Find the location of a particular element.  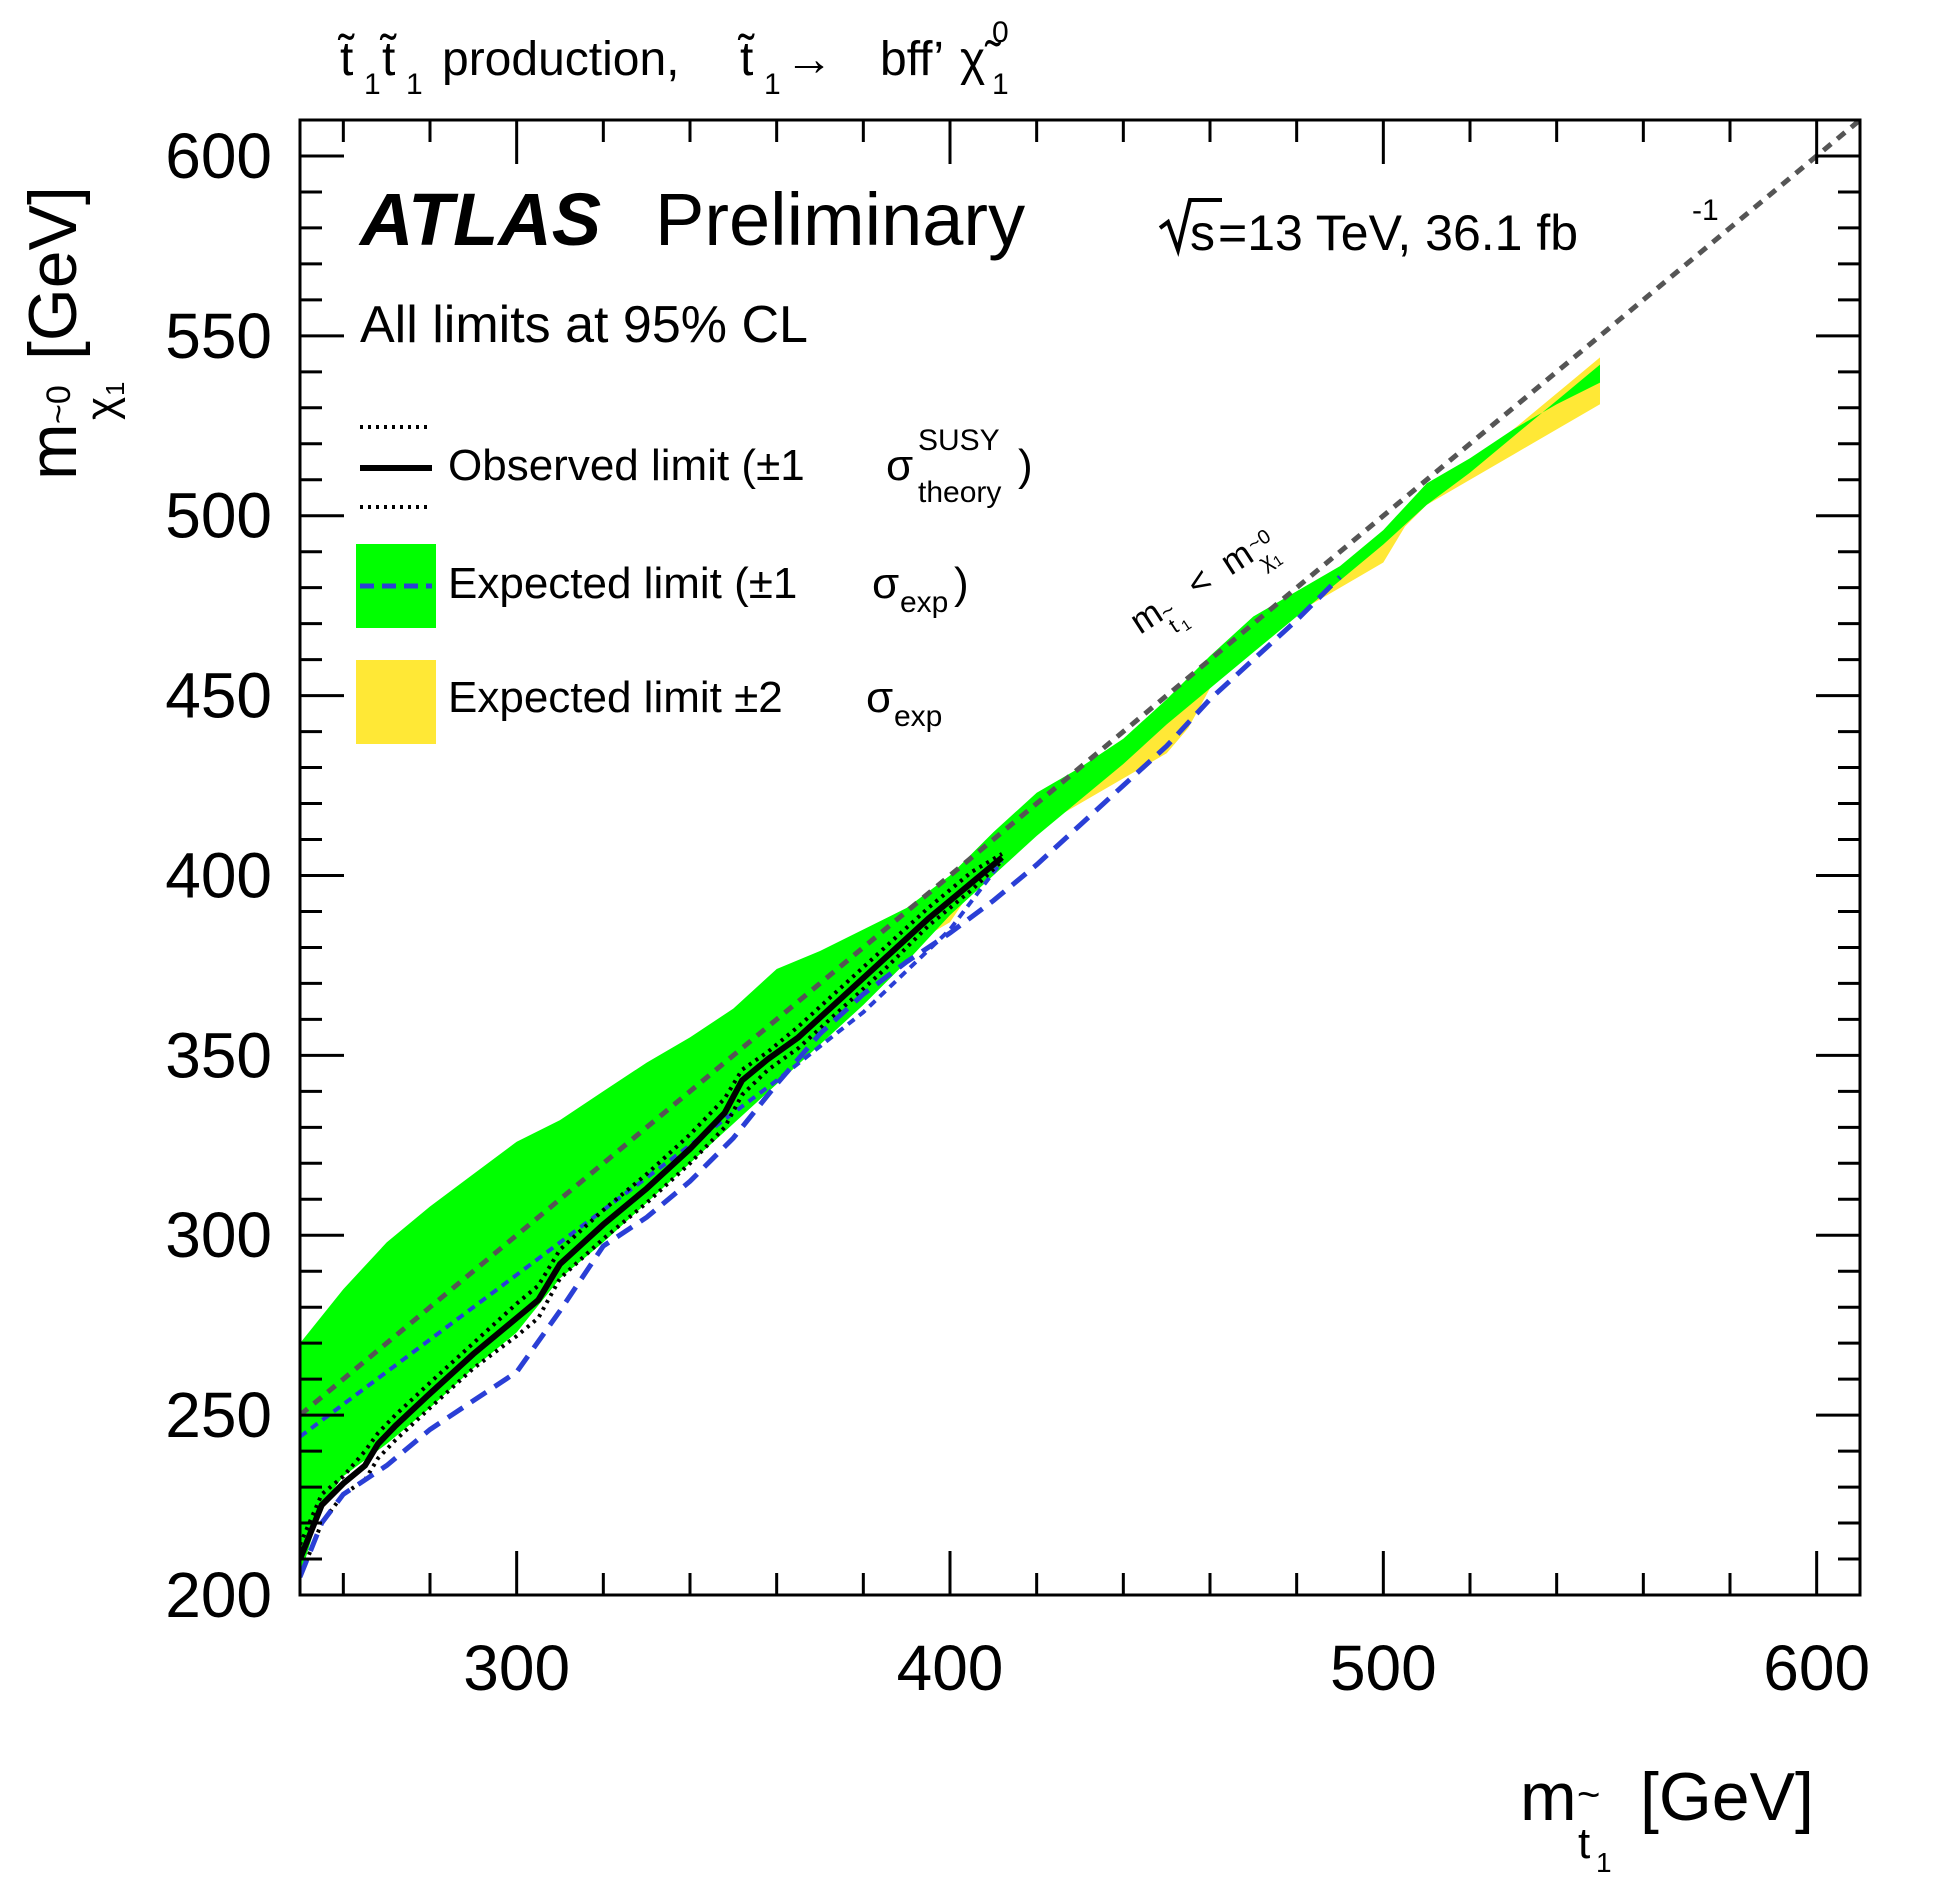

y-axis-title: m ~0 χ 1 [GeV] is located at coordinates (72, 333).